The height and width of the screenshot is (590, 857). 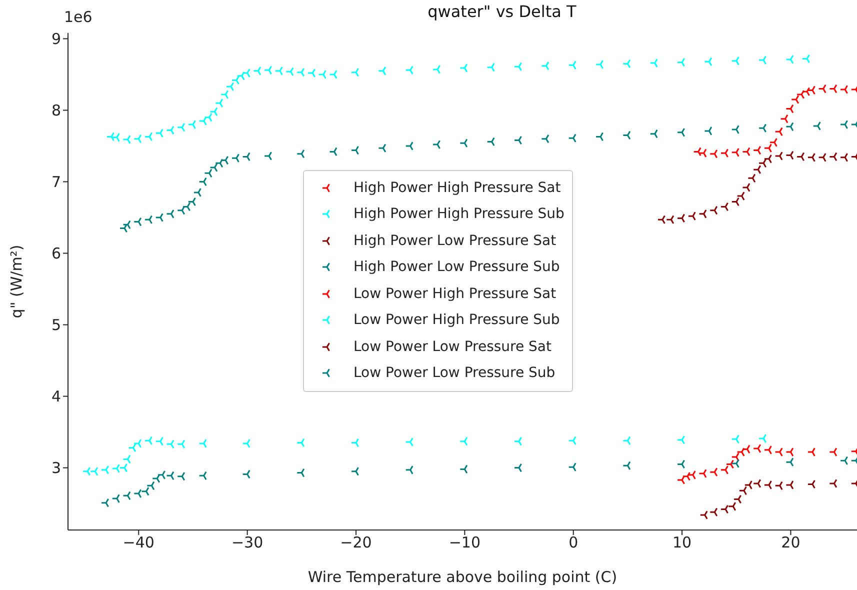 What do you see at coordinates (56, 182) in the screenshot?
I see `y-tick-label: 7` at bounding box center [56, 182].